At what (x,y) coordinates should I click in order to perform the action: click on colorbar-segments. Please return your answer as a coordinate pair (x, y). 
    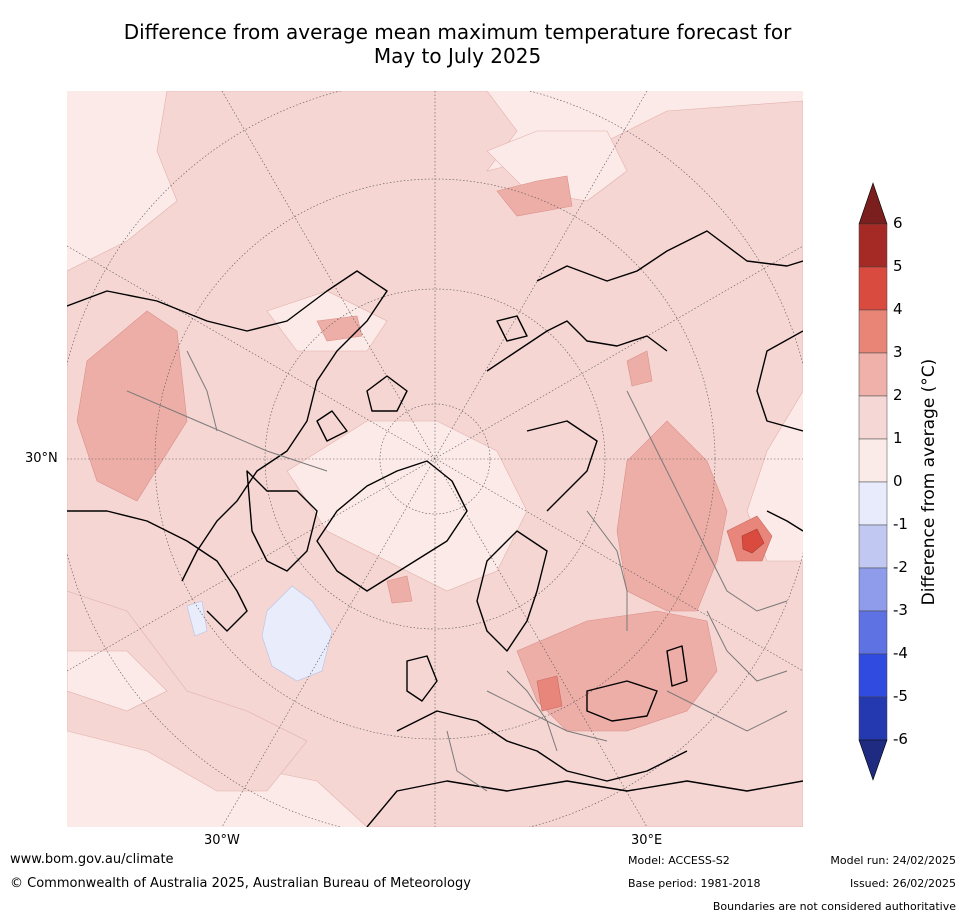
    Looking at the image, I should click on (873, 481).